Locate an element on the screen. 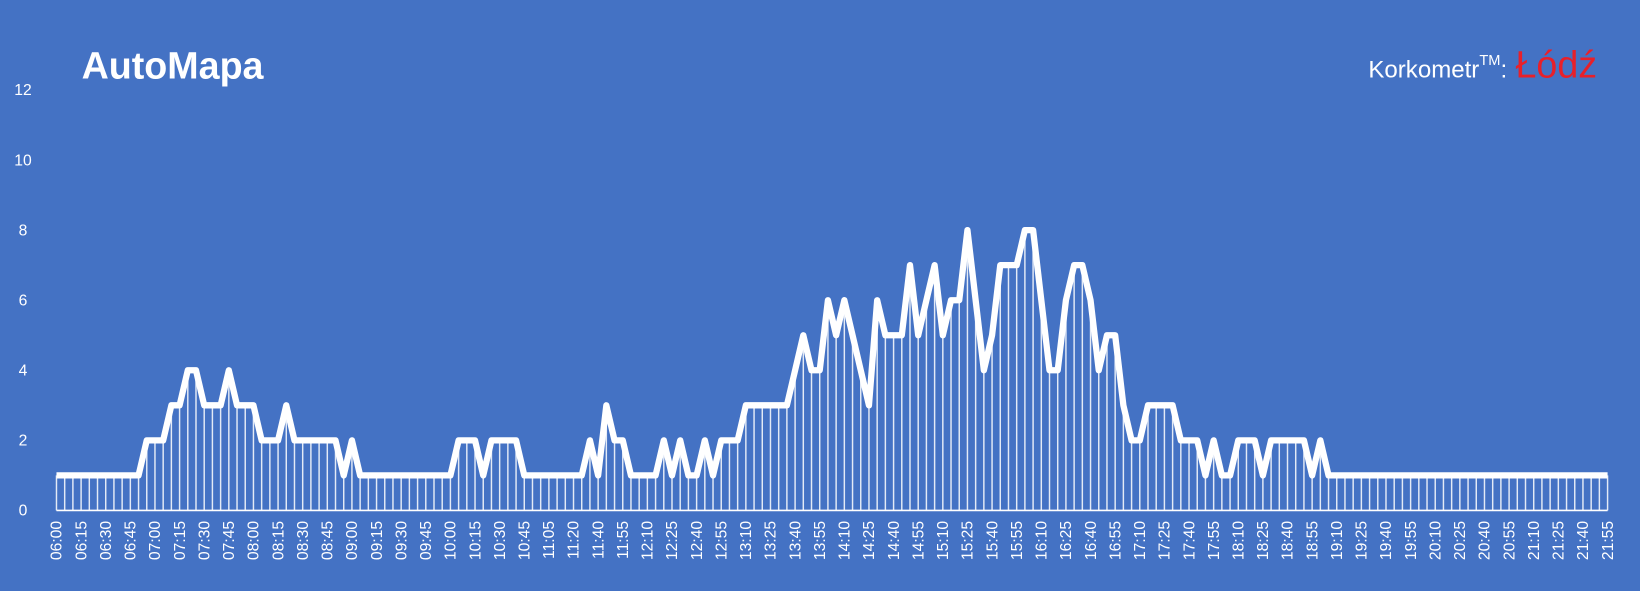 The image size is (1640, 591). x-tick-label: 20:10 is located at coordinates (1435, 541).